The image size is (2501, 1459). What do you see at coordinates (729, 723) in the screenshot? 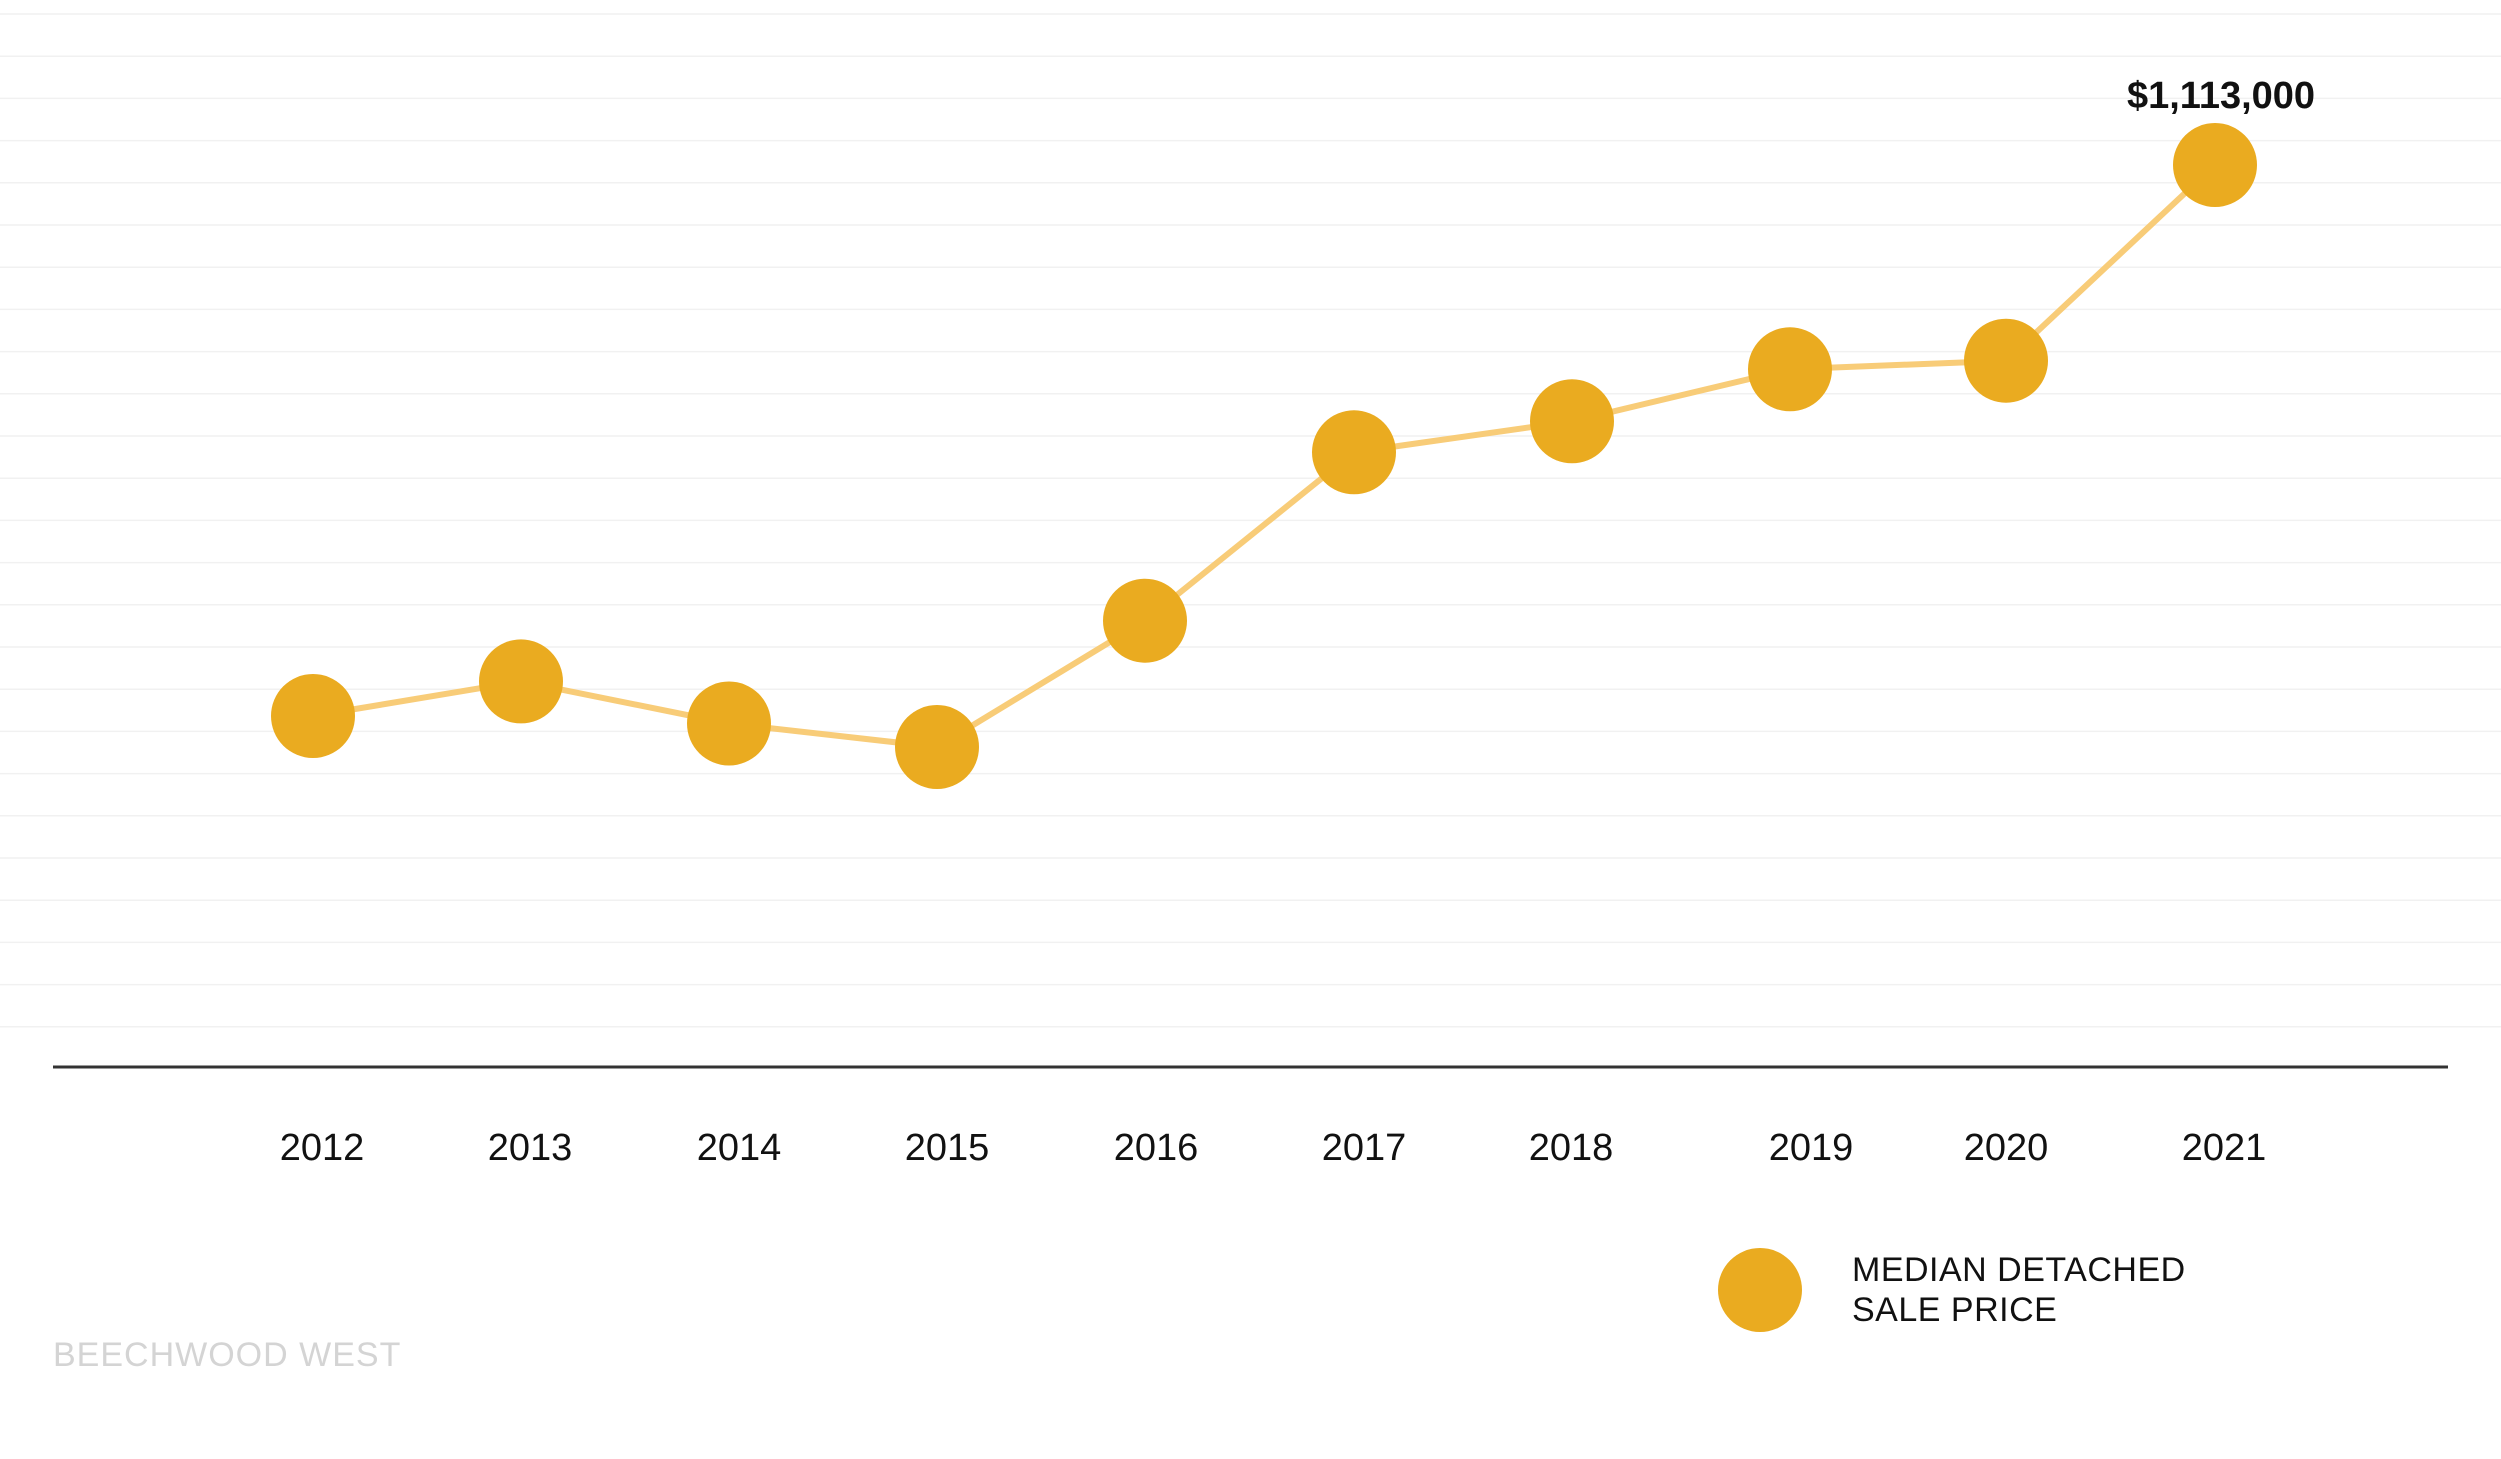
I see `data-point-2014` at bounding box center [729, 723].